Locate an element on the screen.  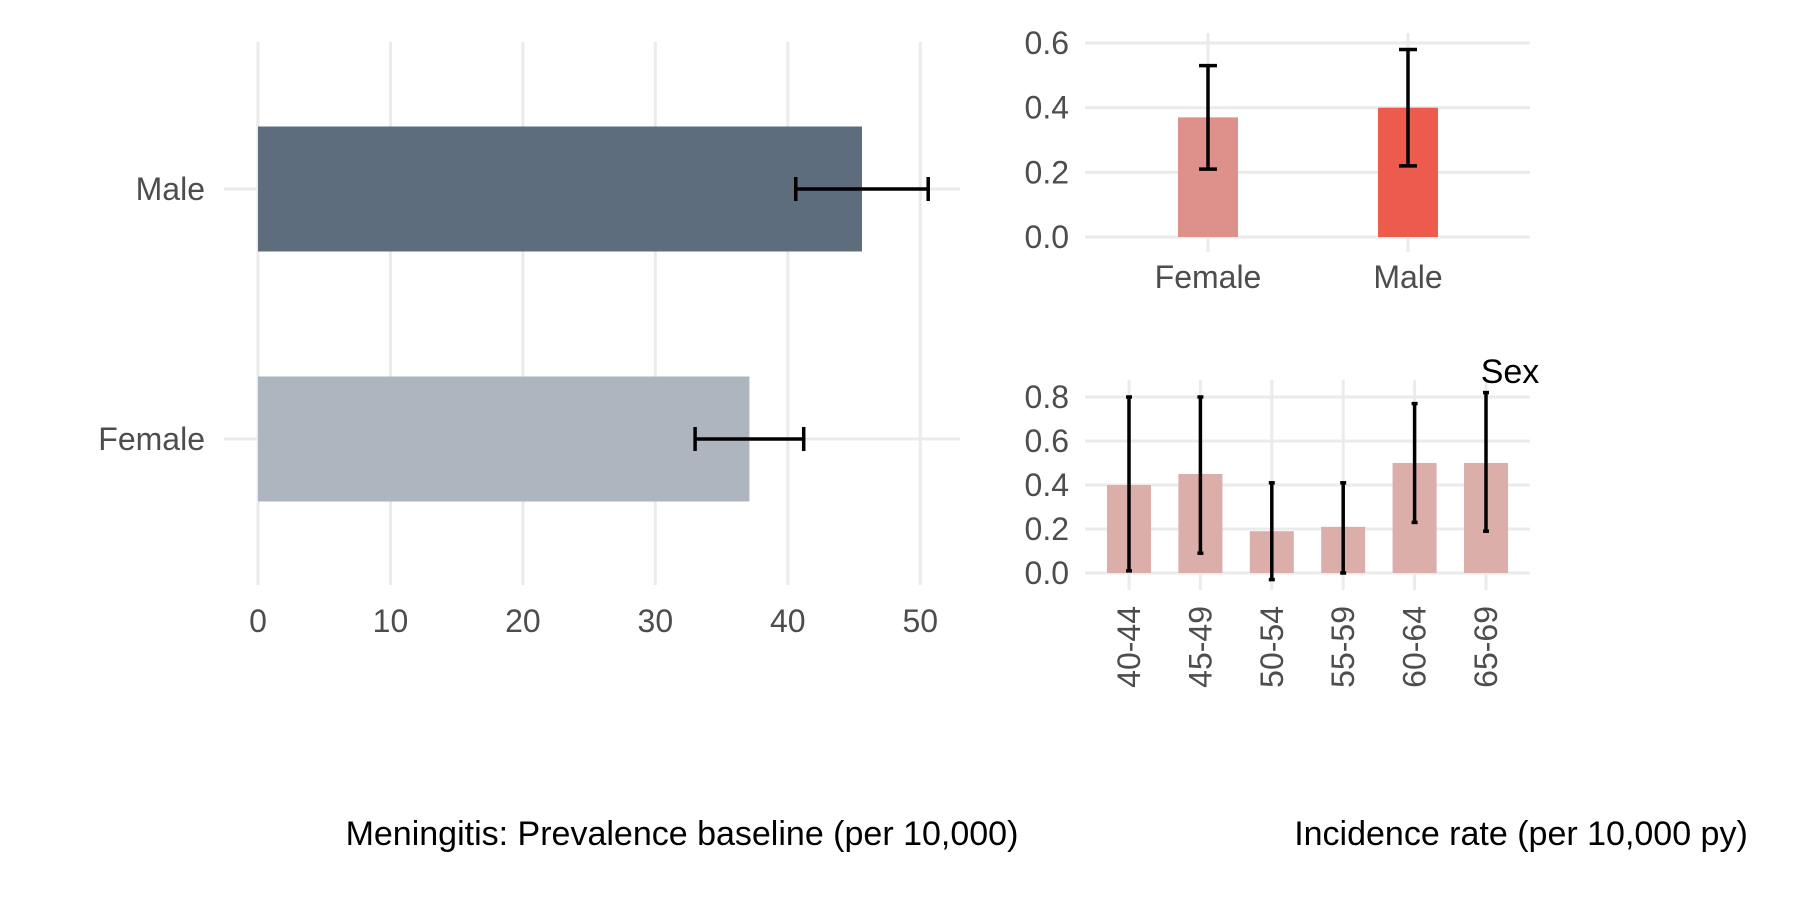
bar-female is located at coordinates (504, 439).